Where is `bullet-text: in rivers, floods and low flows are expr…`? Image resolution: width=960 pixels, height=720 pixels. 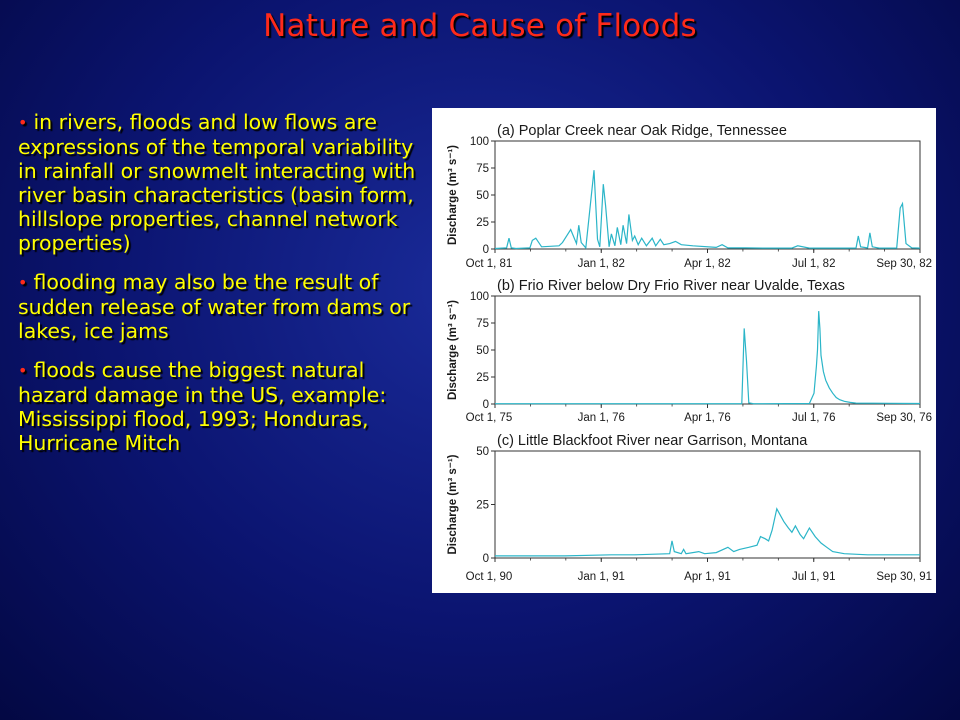 bullet-text: in rivers, floods and low flows are expr… is located at coordinates (217, 182).